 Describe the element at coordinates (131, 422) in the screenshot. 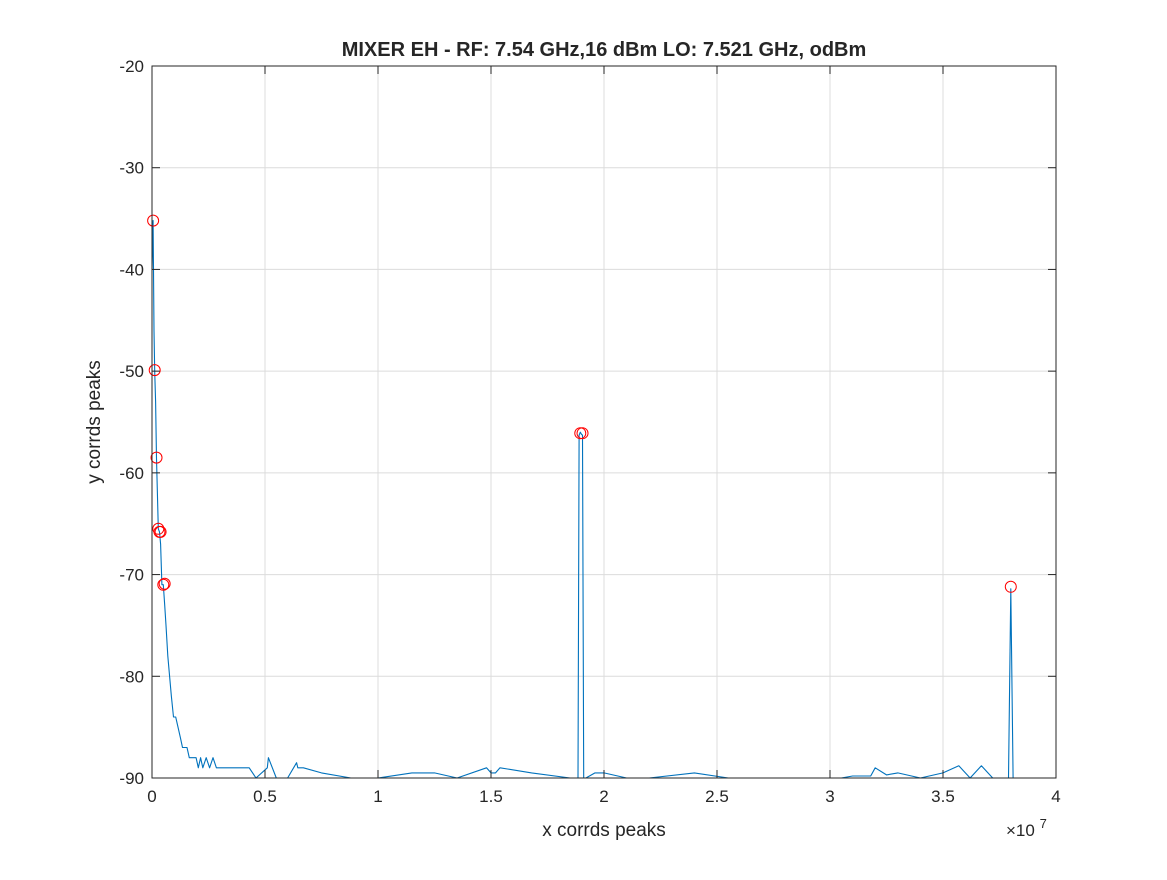

I see `y-tick-labels: -90 -80 -70 -60 -50 -40 -30 -20` at that location.